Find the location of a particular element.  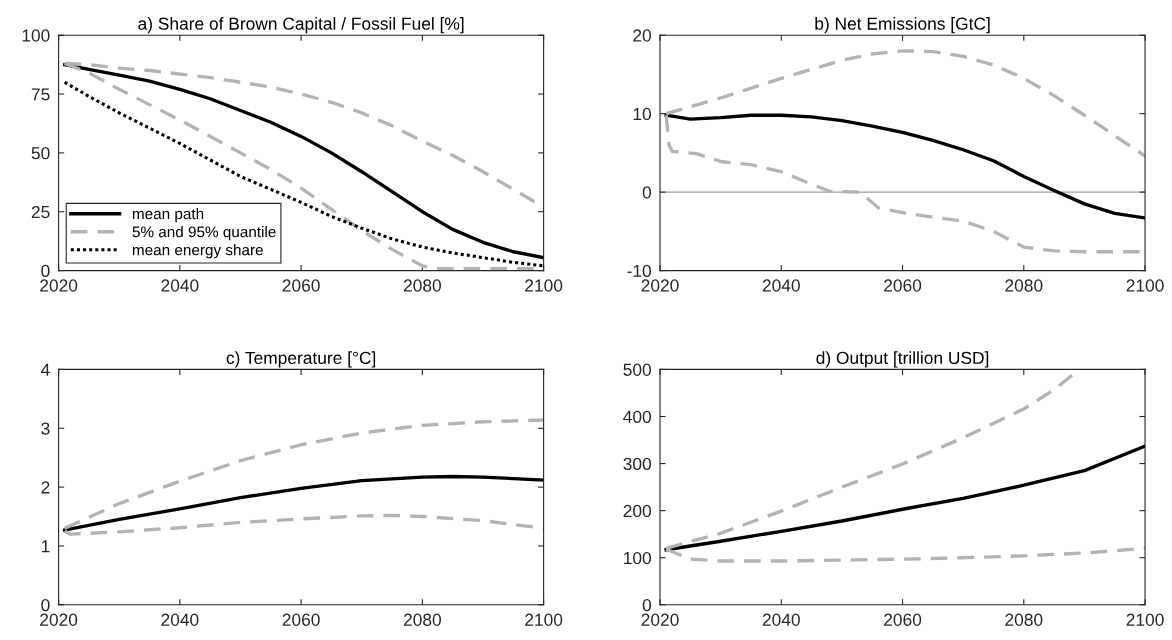

legend-label: mean energy share is located at coordinates (197, 251).